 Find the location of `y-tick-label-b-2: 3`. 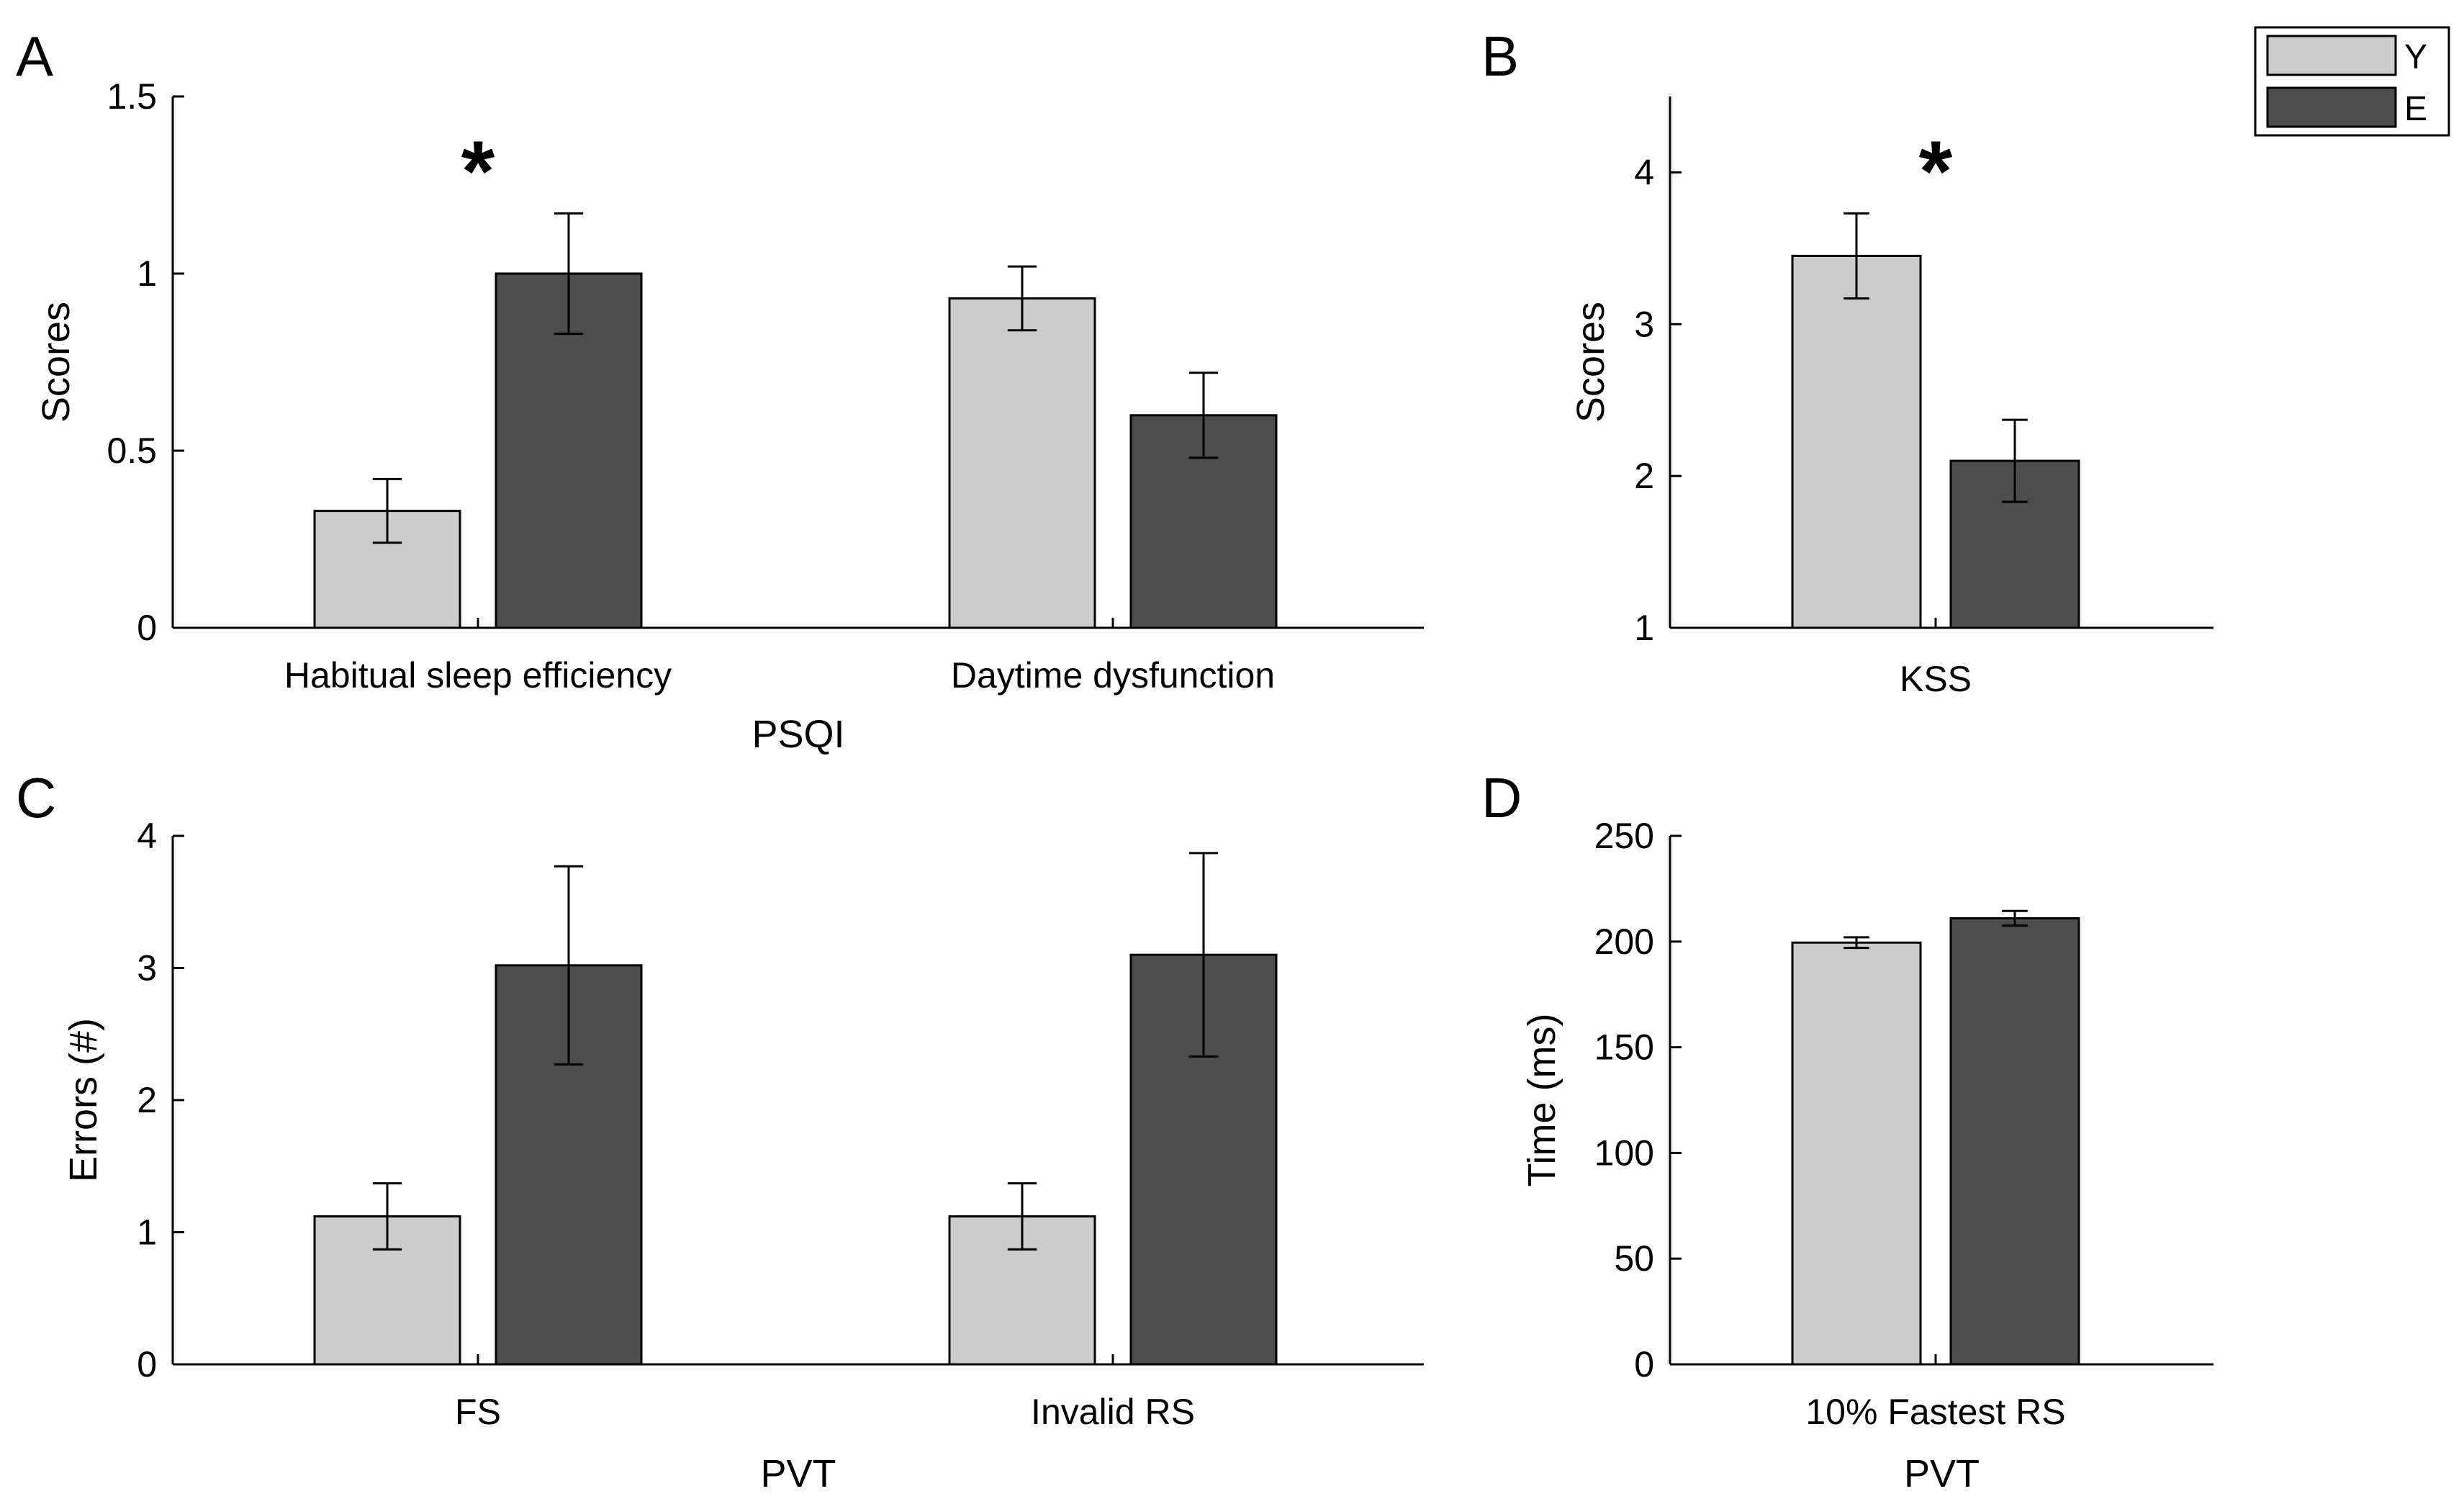

y-tick-label-b-2: 3 is located at coordinates (1644, 324).